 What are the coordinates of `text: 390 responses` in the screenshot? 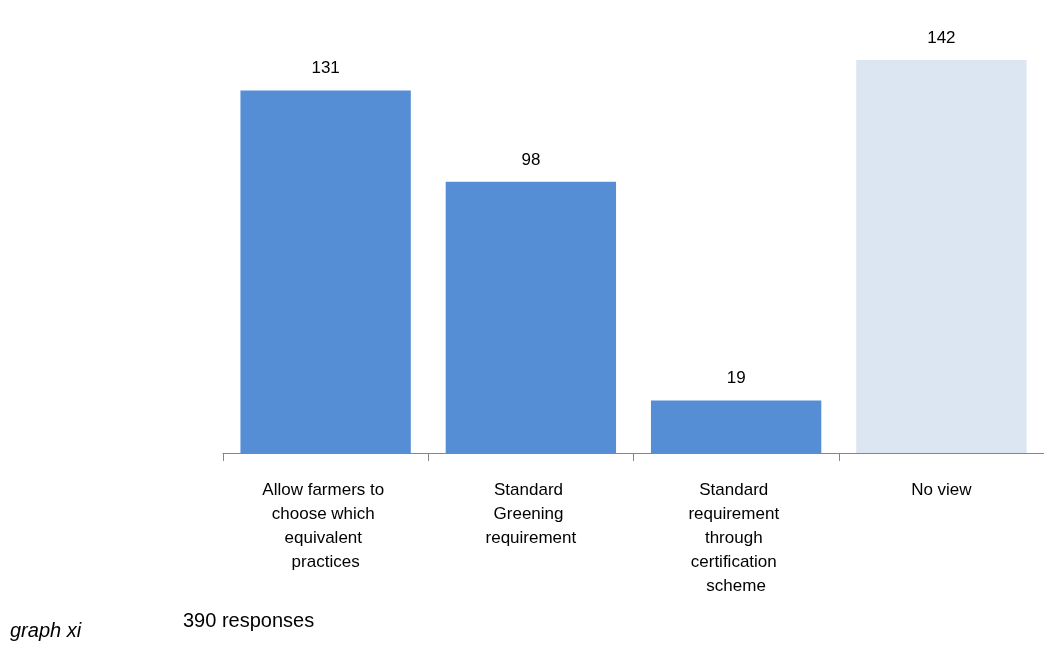 It's located at (249, 620).